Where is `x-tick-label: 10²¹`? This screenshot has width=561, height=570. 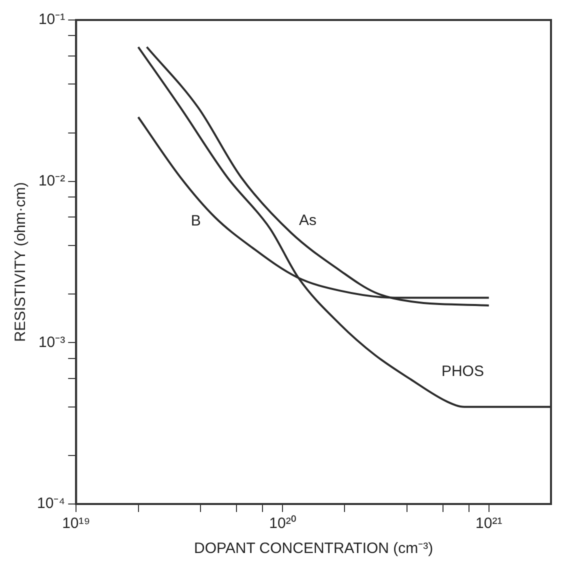
x-tick-label: 10²¹ is located at coordinates (489, 523).